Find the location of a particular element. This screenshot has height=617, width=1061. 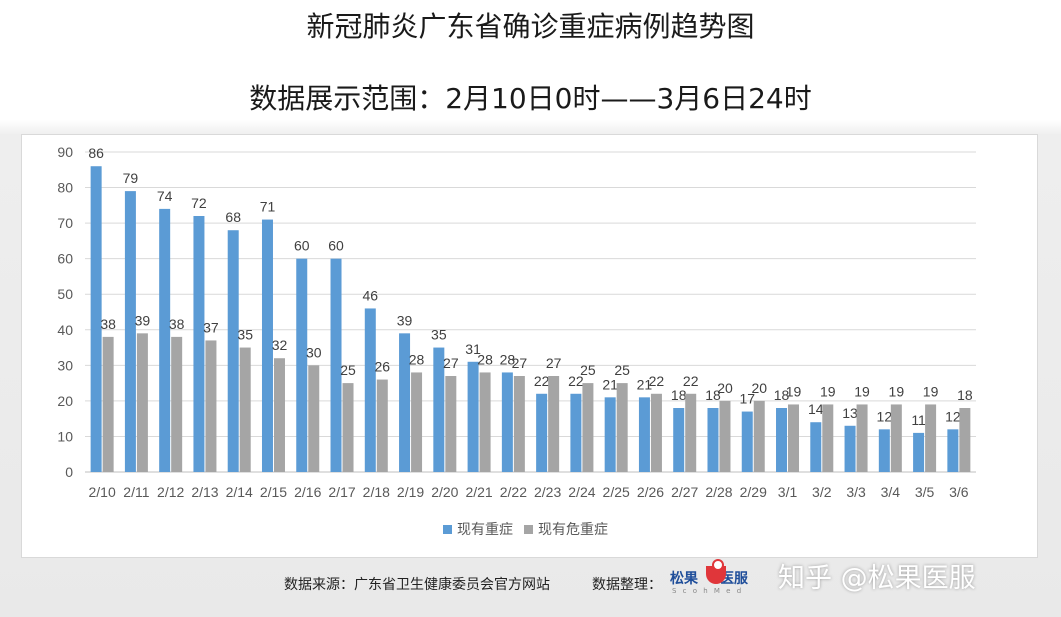

data-label-severe: 39 is located at coordinates (405, 320).